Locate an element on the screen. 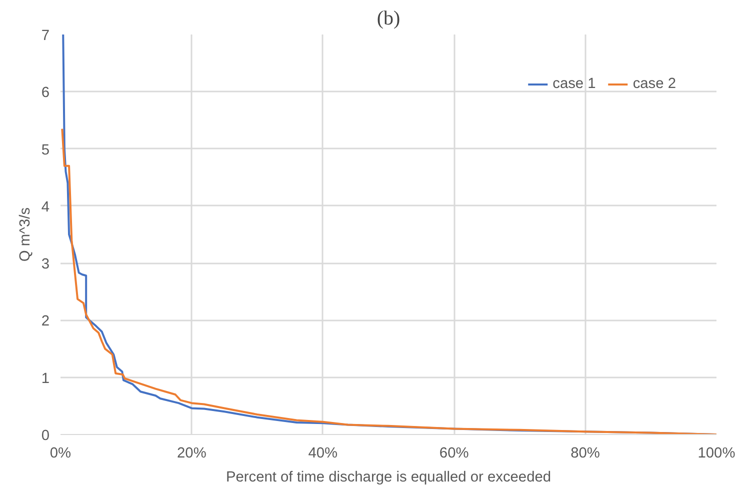 Image resolution: width=741 pixels, height=494 pixels. x-tick-label: 0% is located at coordinates (61, 454).